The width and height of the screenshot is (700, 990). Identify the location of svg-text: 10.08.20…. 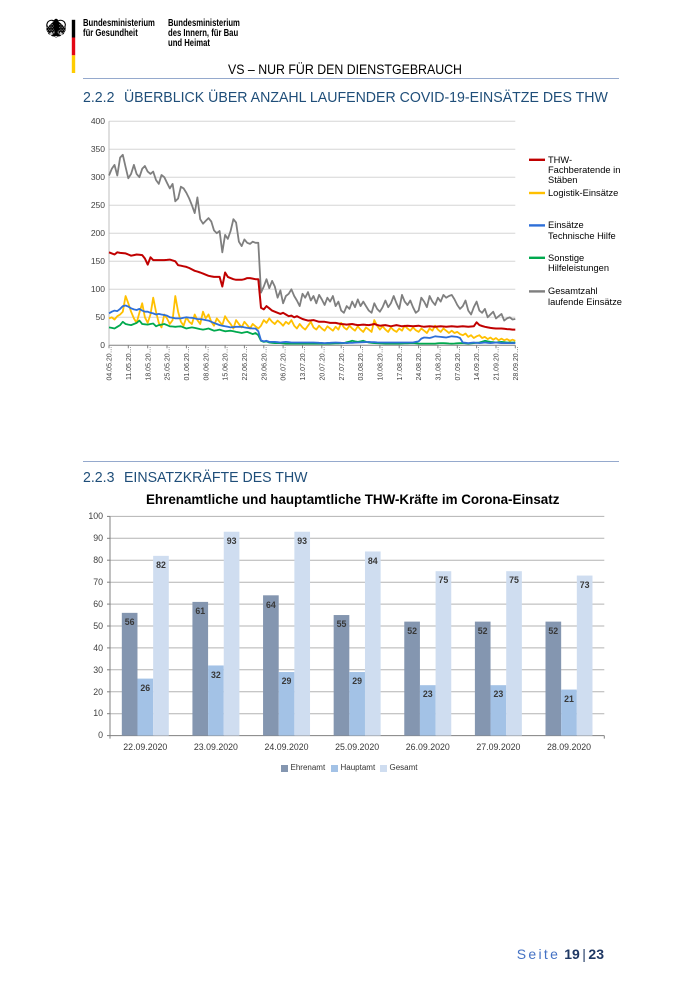
(380, 363).